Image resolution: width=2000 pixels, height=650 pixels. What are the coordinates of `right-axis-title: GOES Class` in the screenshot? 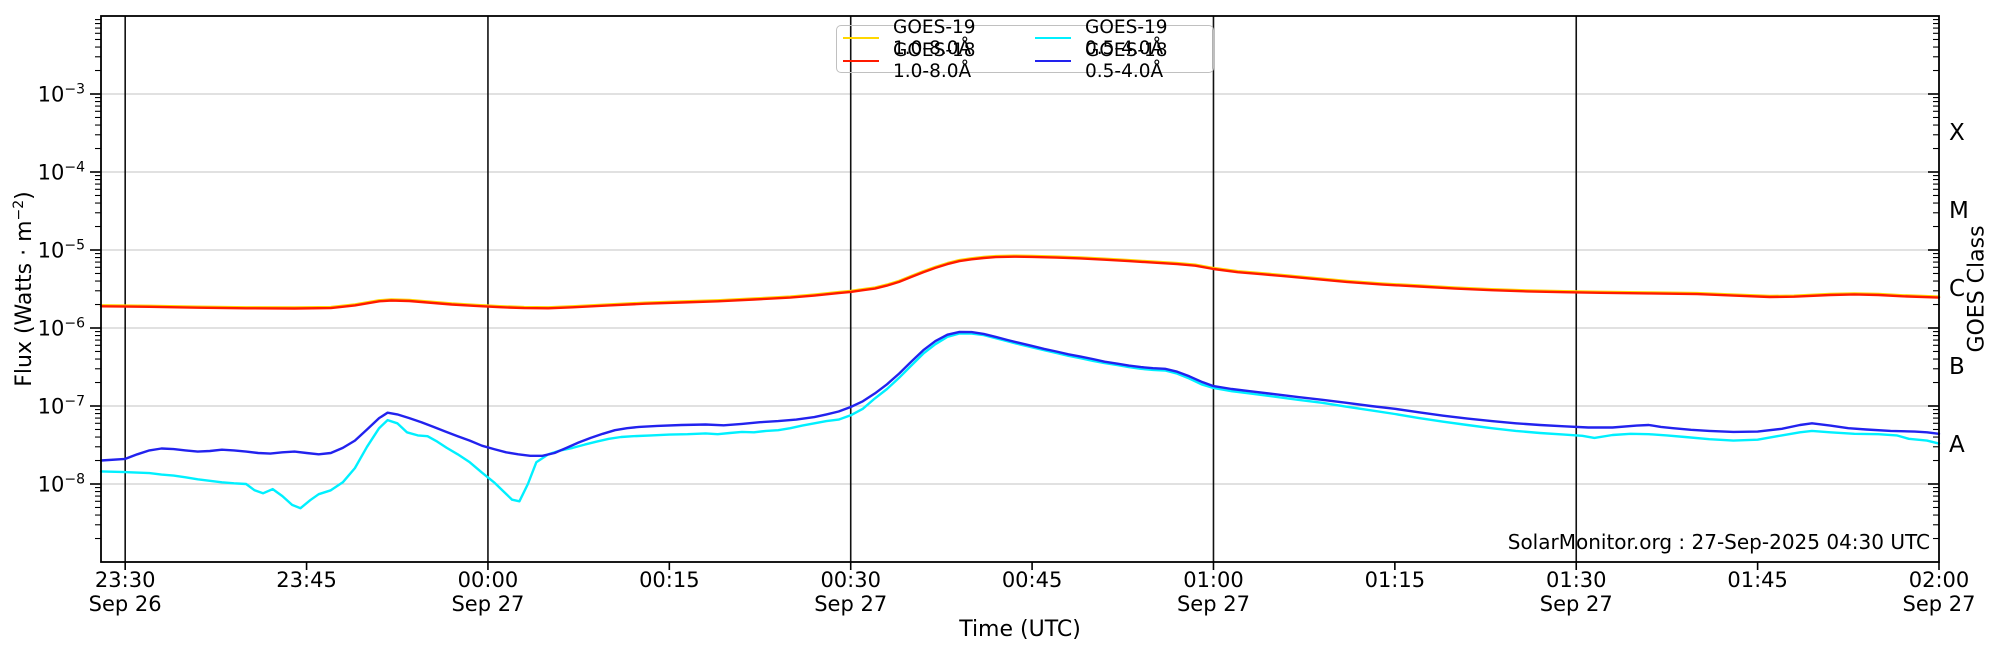 It's located at (1977, 289).